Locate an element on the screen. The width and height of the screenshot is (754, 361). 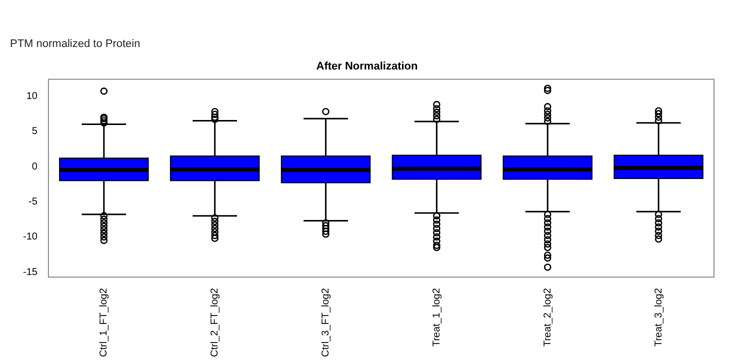
chart-title: After Normalization is located at coordinates (367, 66).